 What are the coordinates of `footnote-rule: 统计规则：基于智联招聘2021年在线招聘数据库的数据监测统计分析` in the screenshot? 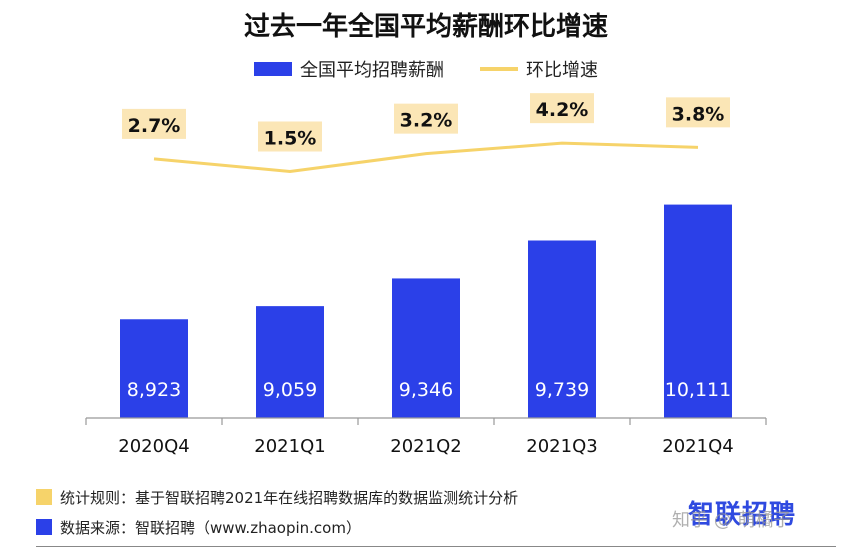 It's located at (277, 497).